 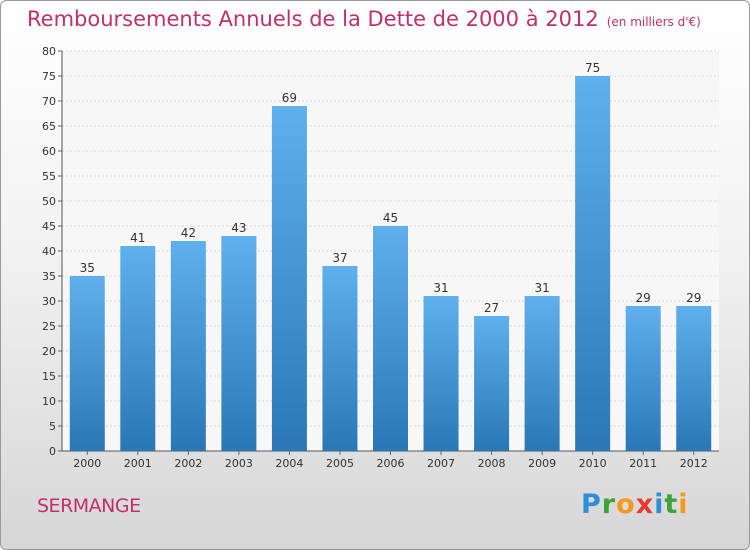 What do you see at coordinates (188, 463) in the screenshot?
I see `x-tick-label: 2002` at bounding box center [188, 463].